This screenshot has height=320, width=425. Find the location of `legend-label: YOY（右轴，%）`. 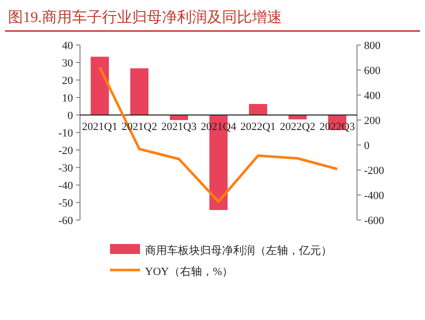

legend-label: YOY（右轴，%） is located at coordinates (189, 271).